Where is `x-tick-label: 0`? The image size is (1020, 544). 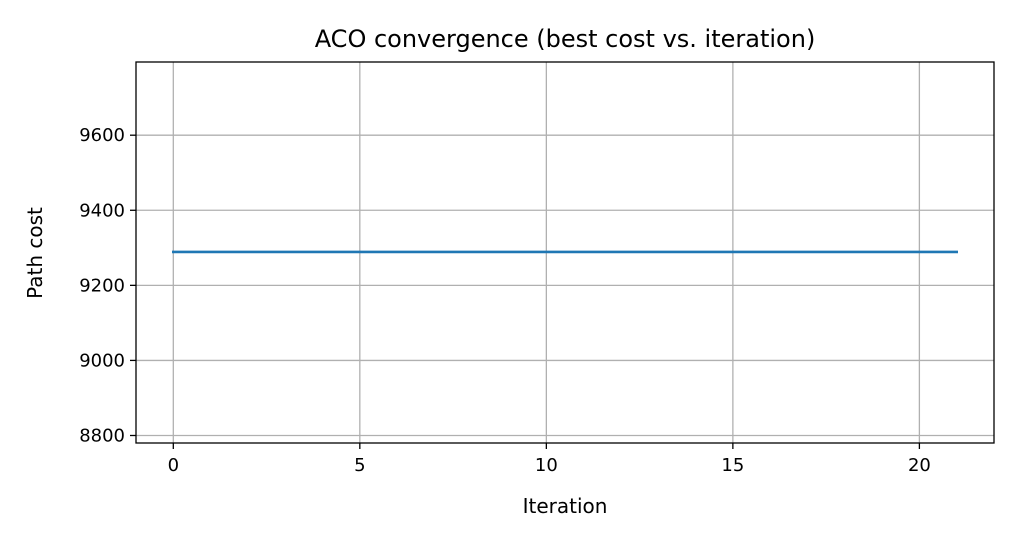
x-tick-label: 0 is located at coordinates (173, 465).